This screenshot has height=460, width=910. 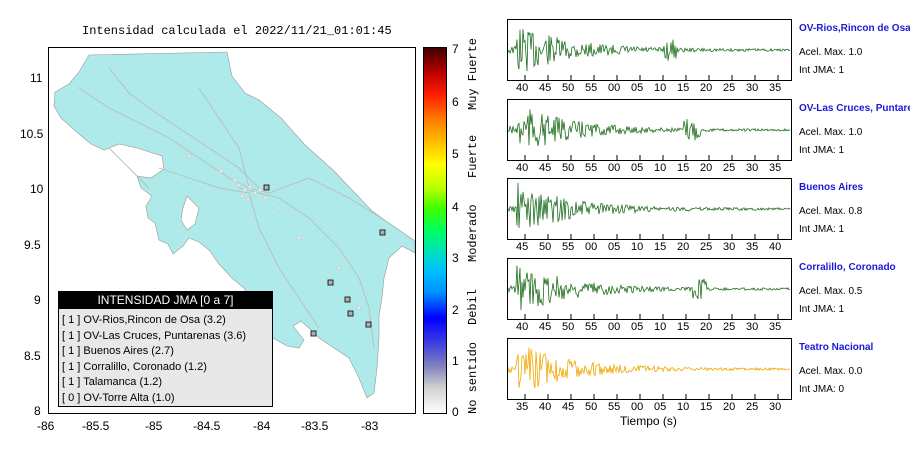 What do you see at coordinates (455, 154) in the screenshot?
I see `colorbar-tick: 5` at bounding box center [455, 154].